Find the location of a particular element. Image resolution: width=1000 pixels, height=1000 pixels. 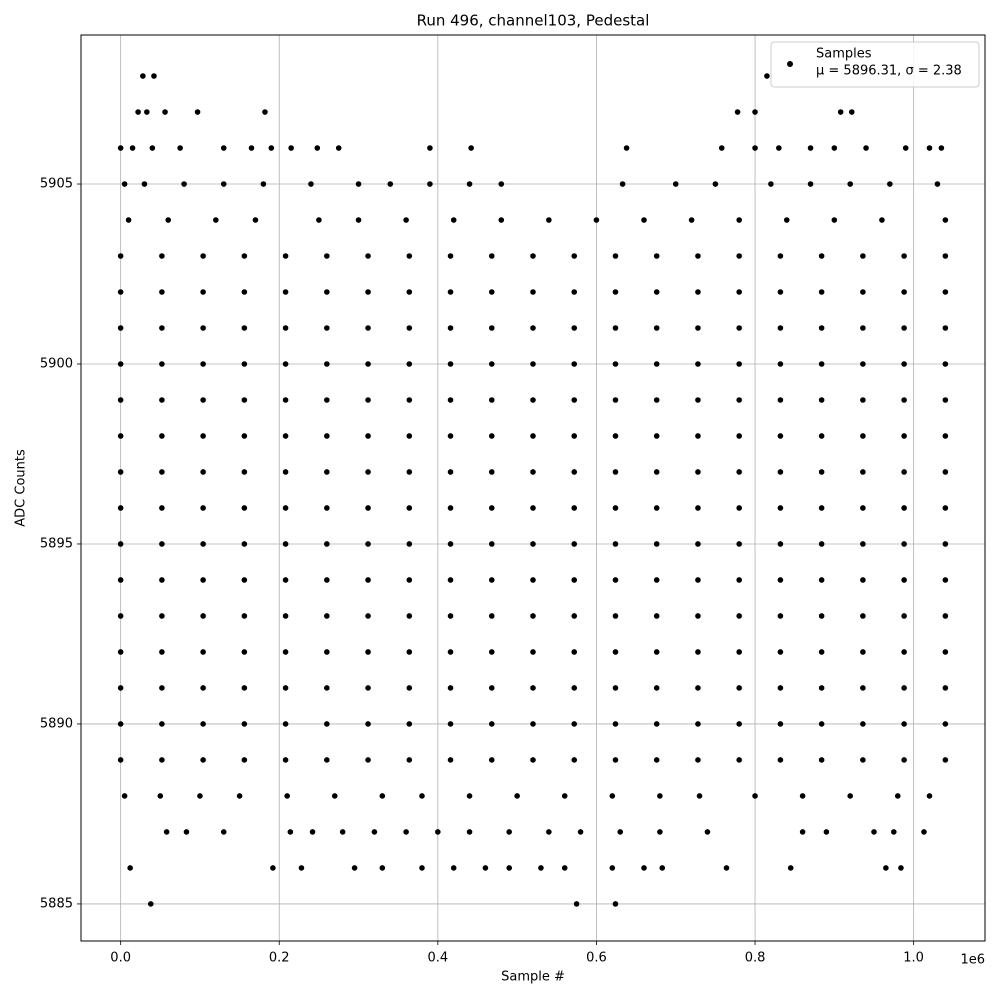

x-tick-label: 0.6 is located at coordinates (596, 958).